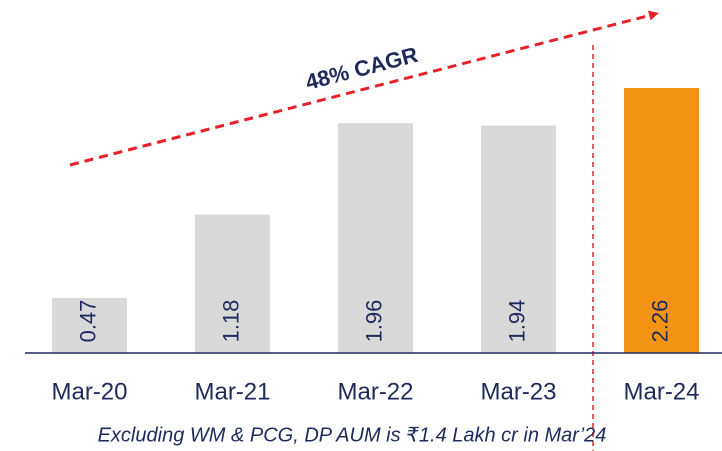  I want to click on x-tick-label: Mar-20, so click(89, 391).